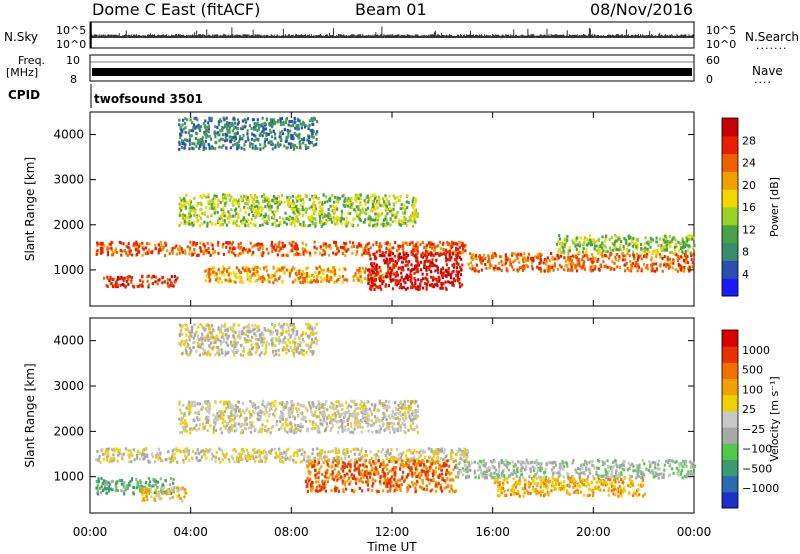 The height and width of the screenshot is (554, 800). I want to click on echo-band-7-c0, so click(248, 133).